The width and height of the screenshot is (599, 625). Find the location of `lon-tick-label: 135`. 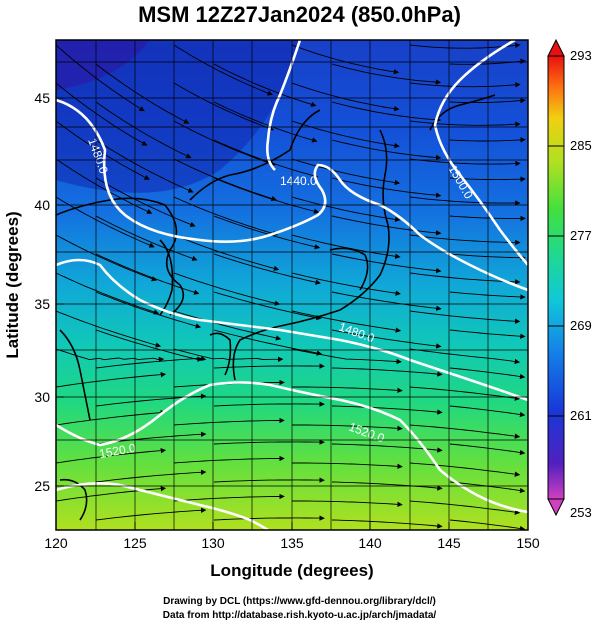

lon-tick-label: 135 is located at coordinates (292, 543).